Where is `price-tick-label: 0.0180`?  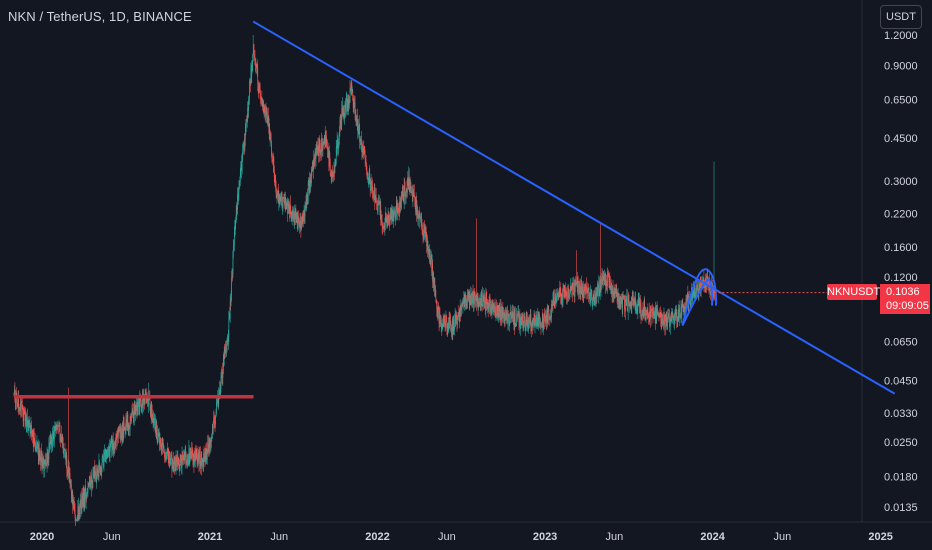 price-tick-label: 0.0180 is located at coordinates (901, 478).